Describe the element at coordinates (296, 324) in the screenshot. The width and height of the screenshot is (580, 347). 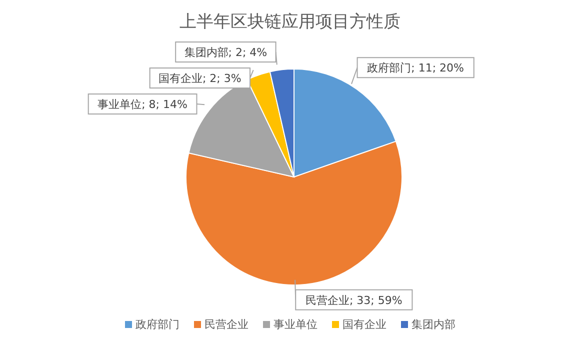
I see `legend-label: 事业单位` at that location.